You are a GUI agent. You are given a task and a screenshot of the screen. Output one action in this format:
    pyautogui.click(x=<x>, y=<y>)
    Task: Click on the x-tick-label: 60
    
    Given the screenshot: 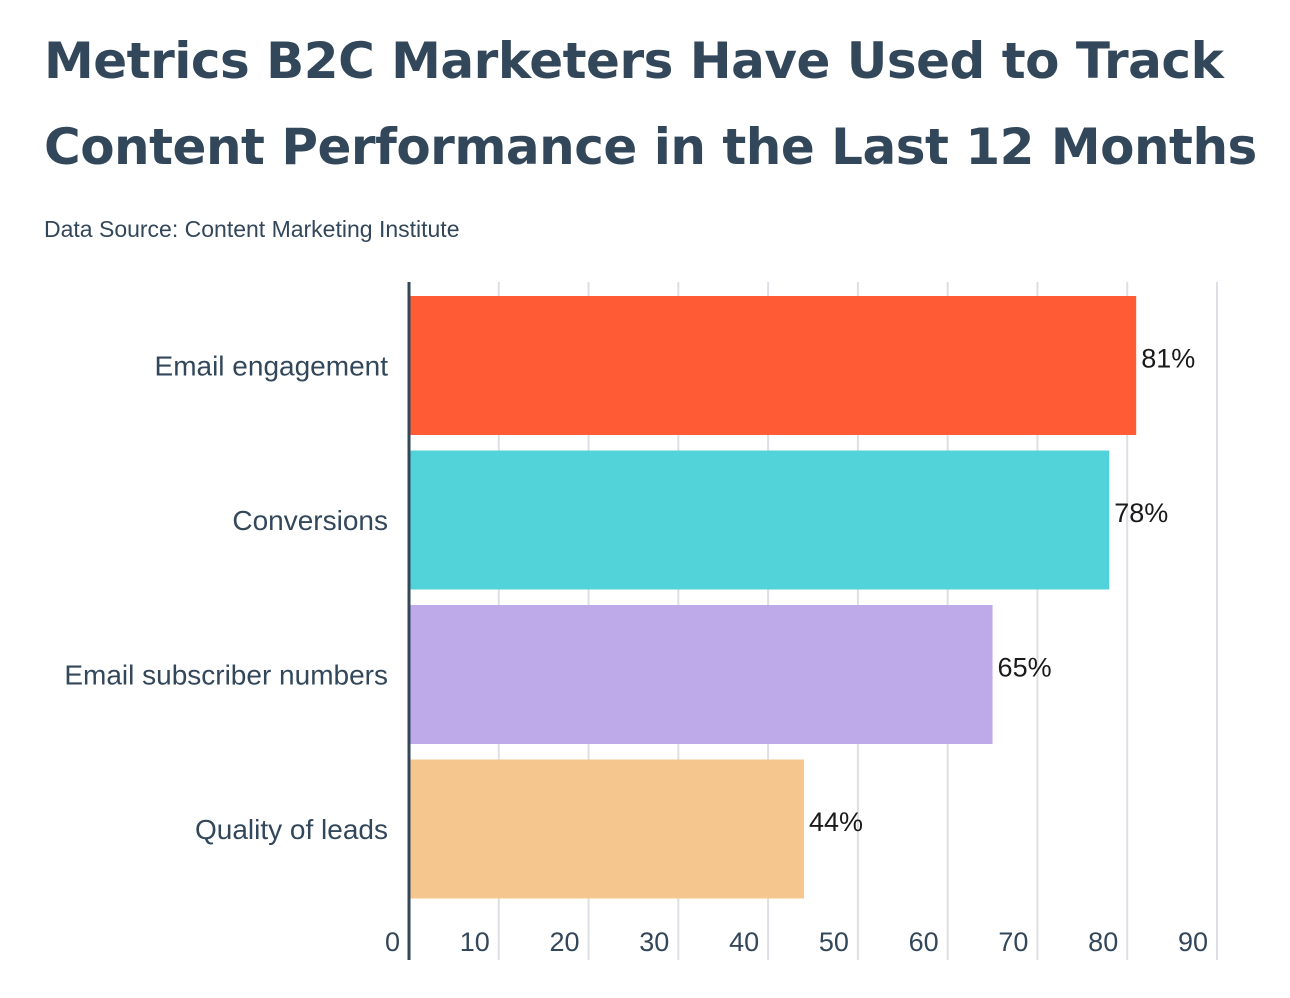 What is the action you would take?
    pyautogui.click(x=924, y=942)
    